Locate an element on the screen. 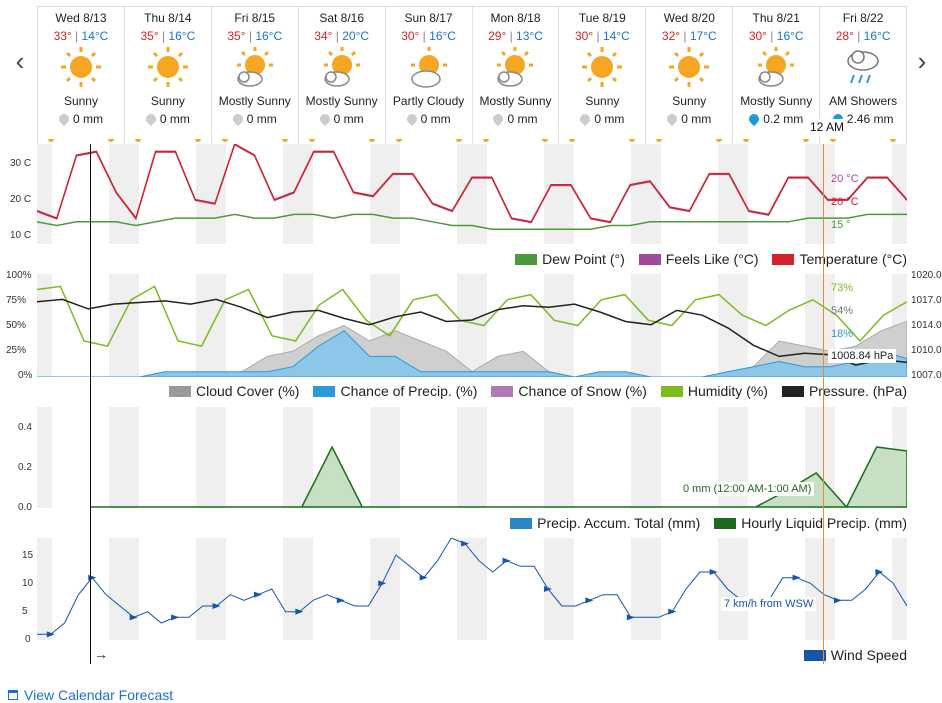  day-date: Wed 8/20 is located at coordinates (689, 18).